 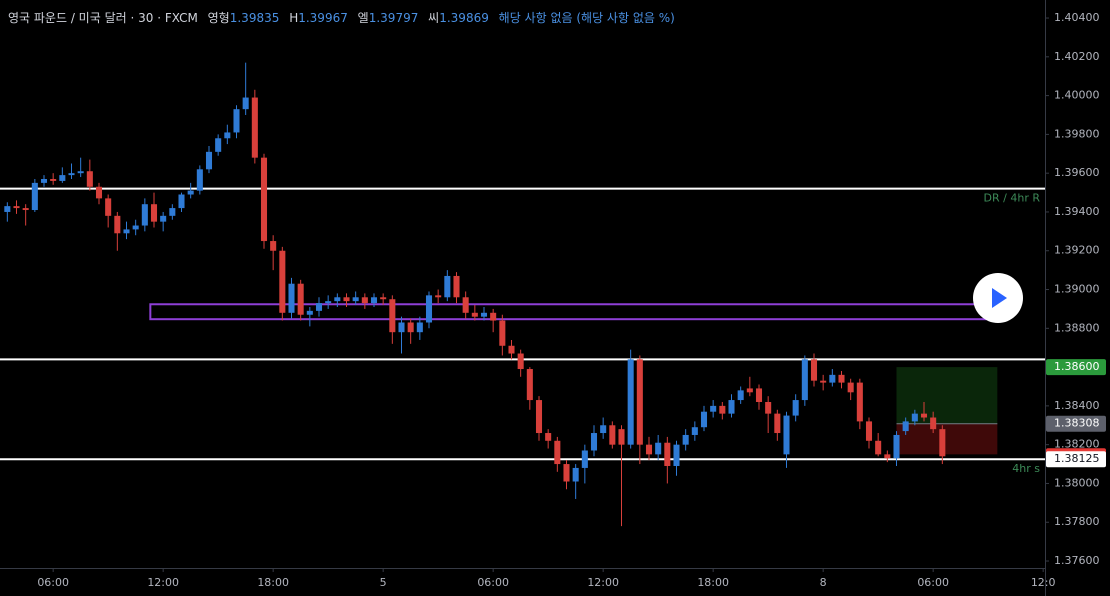 I want to click on y-tick-label: 1.38800, so click(x=1077, y=327).